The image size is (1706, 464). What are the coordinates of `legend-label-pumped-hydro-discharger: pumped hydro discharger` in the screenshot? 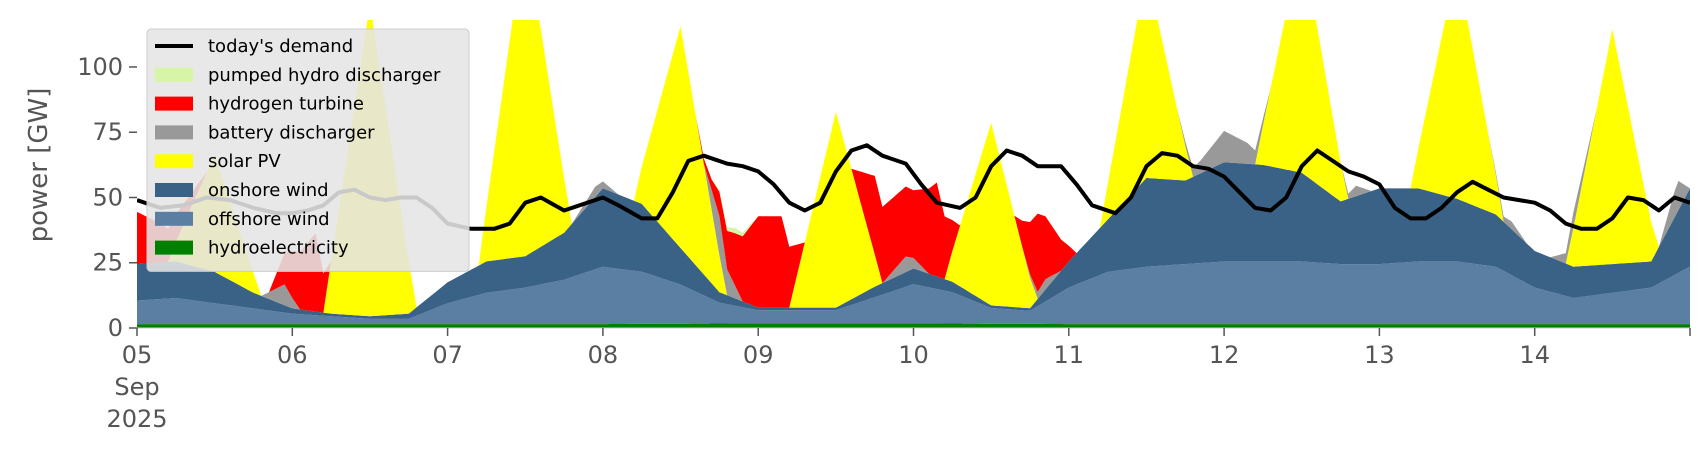 It's located at (324, 75).